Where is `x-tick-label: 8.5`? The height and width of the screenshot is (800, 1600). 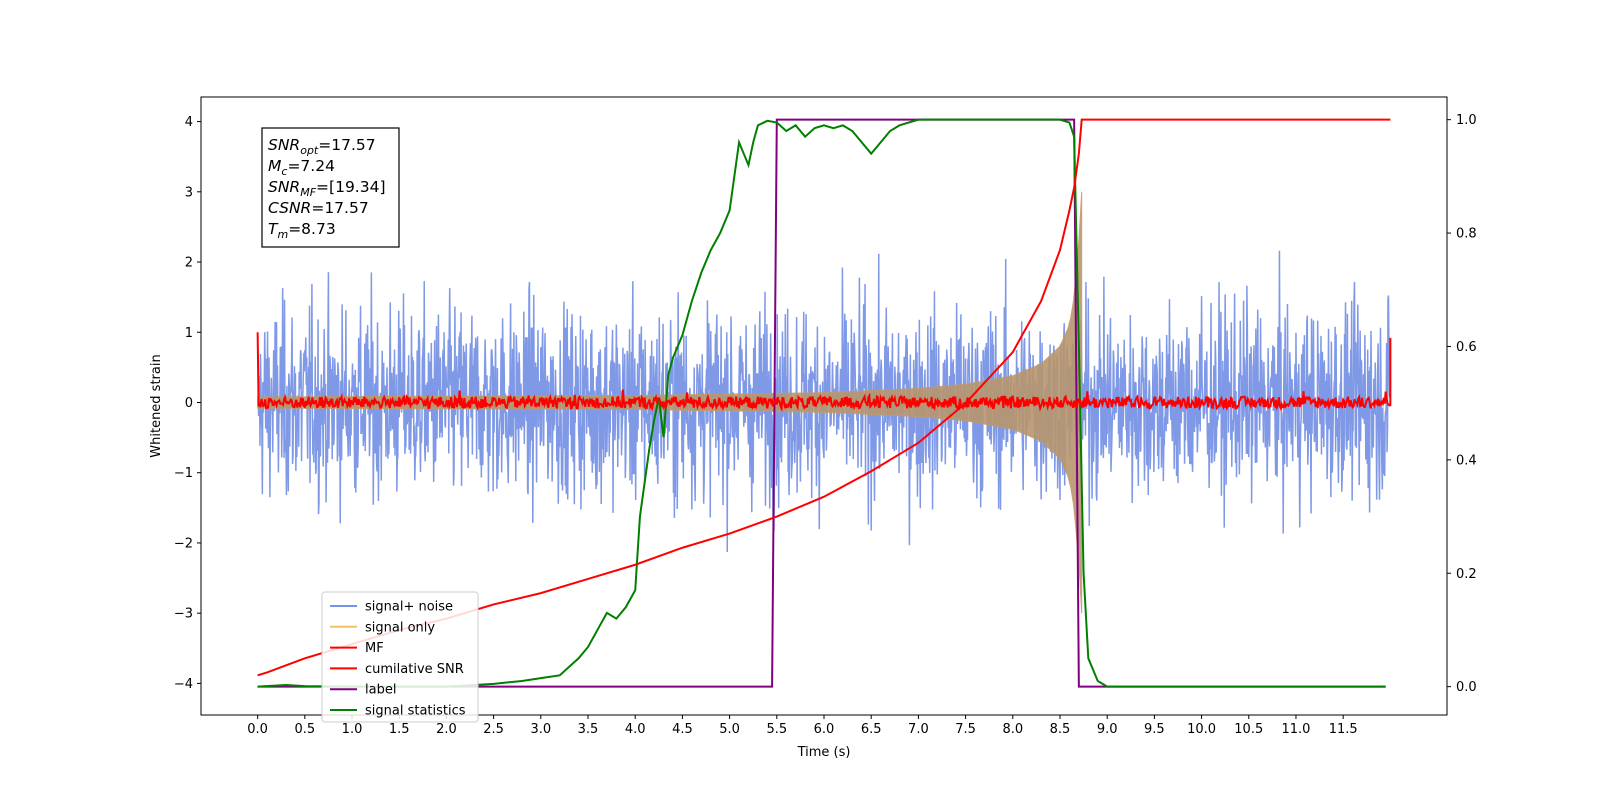
x-tick-label: 8.5 is located at coordinates (1060, 729).